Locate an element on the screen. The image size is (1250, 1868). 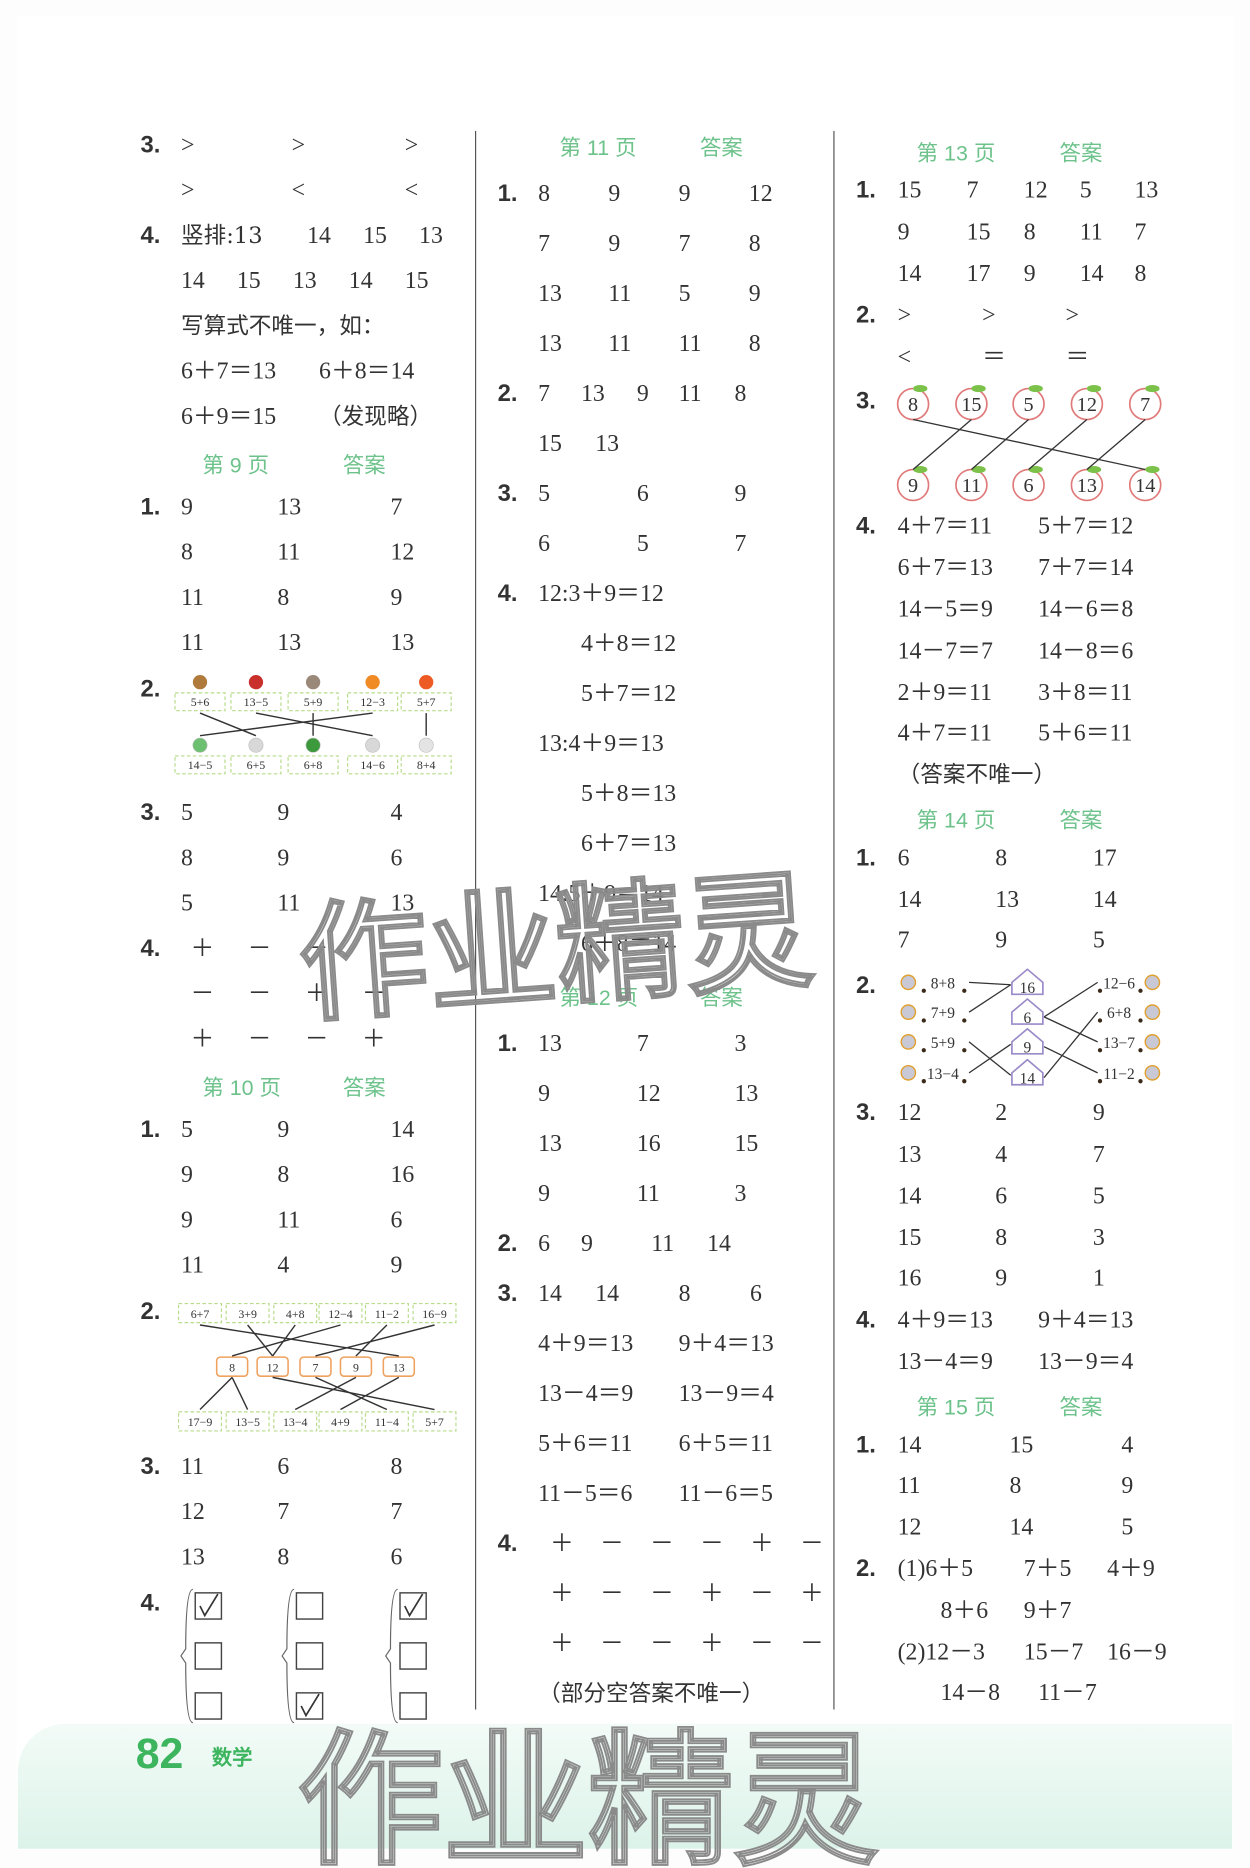
footer-band is located at coordinates (625, 1786).